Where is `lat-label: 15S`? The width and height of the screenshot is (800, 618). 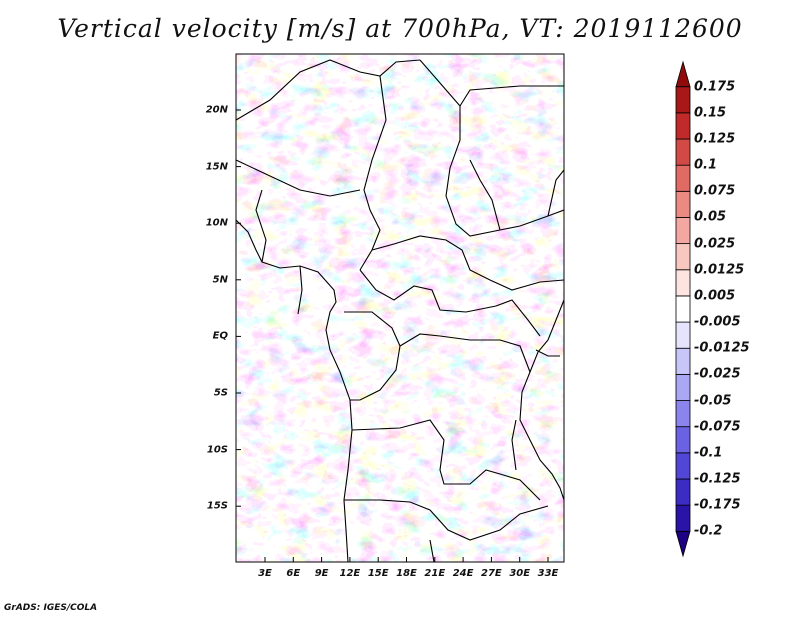 lat-label: 15S is located at coordinates (217, 506).